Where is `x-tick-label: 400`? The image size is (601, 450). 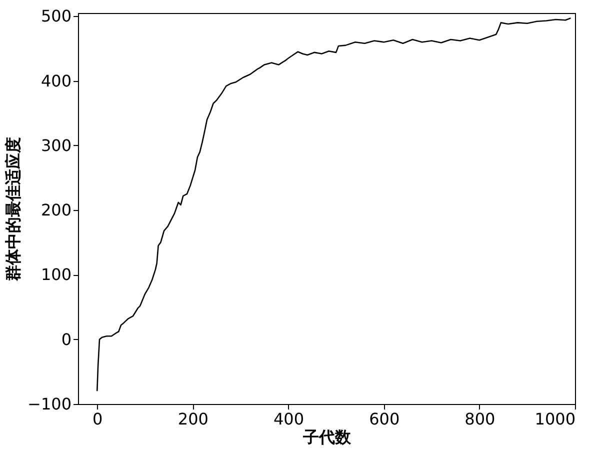
x-tick-label: 400 is located at coordinates (288, 419).